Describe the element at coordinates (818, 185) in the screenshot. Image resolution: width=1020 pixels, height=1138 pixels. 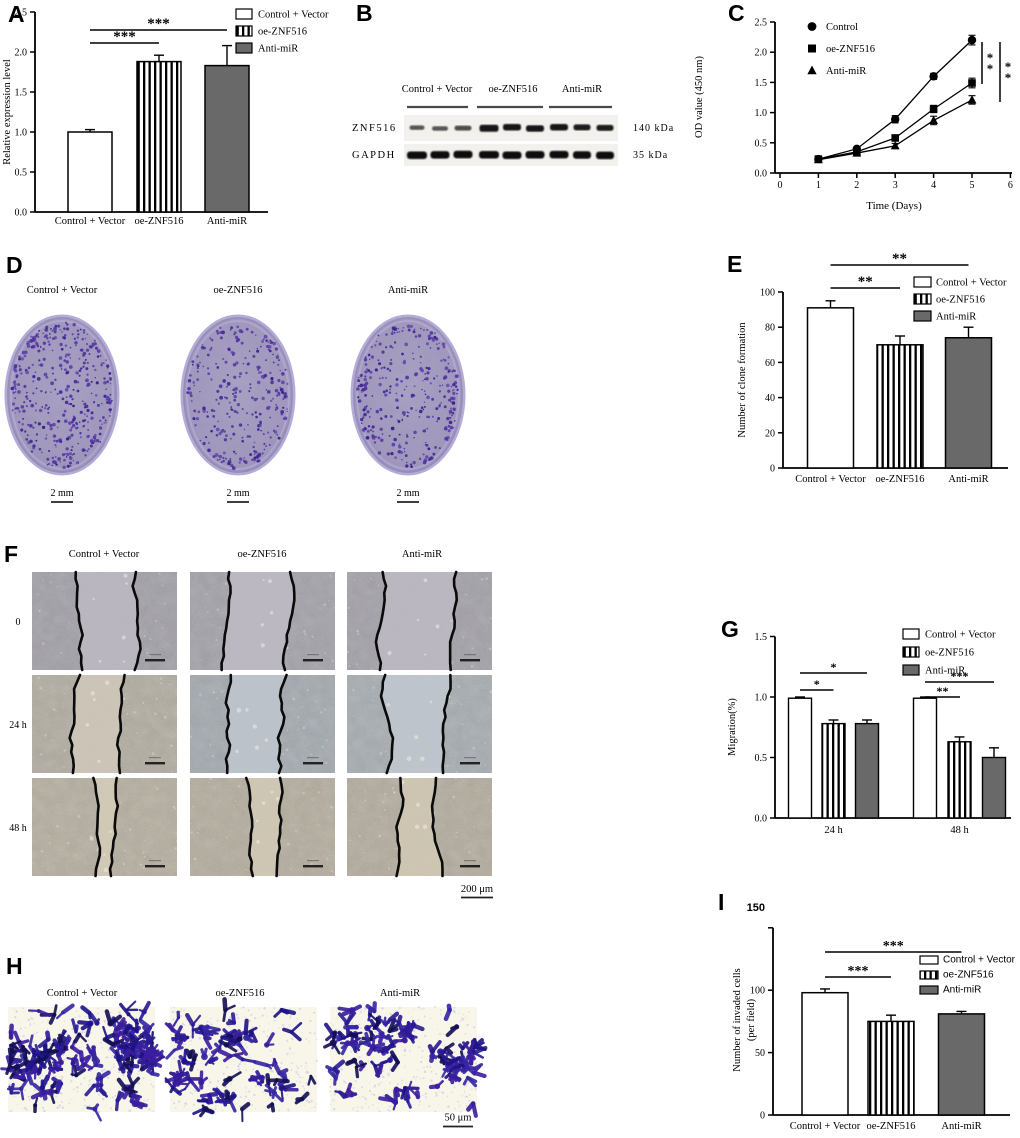
I see `svg-text: 1` at that location.